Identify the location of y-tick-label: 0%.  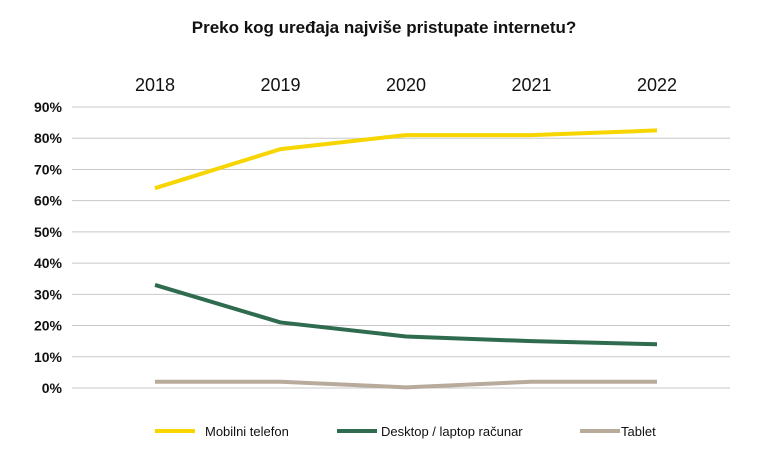
(52, 388).